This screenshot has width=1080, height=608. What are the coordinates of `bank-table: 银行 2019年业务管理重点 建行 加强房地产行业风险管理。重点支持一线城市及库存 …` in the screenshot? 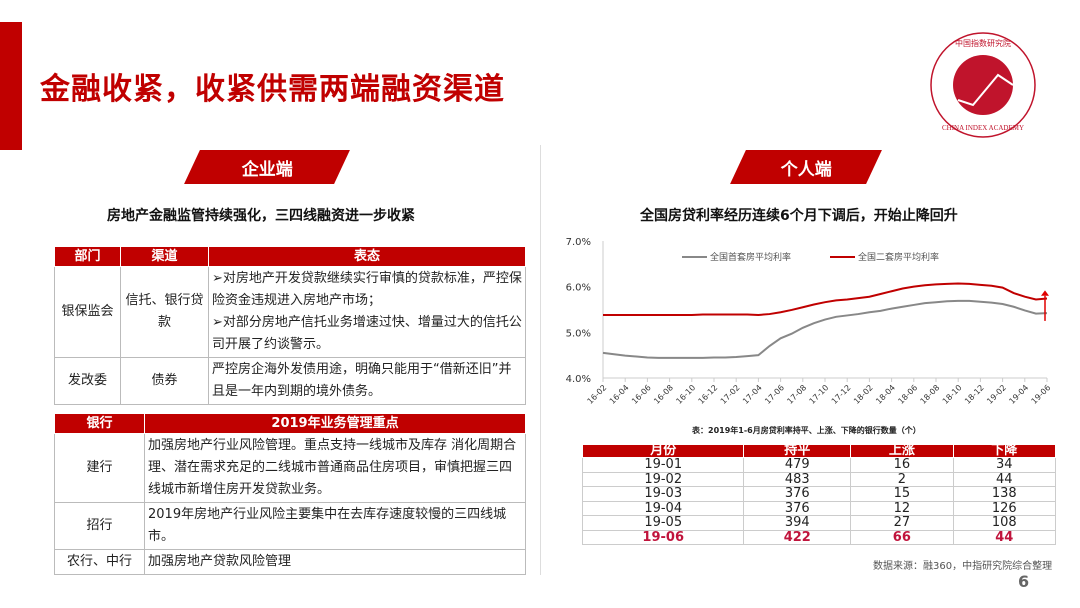 It's located at (290, 494).